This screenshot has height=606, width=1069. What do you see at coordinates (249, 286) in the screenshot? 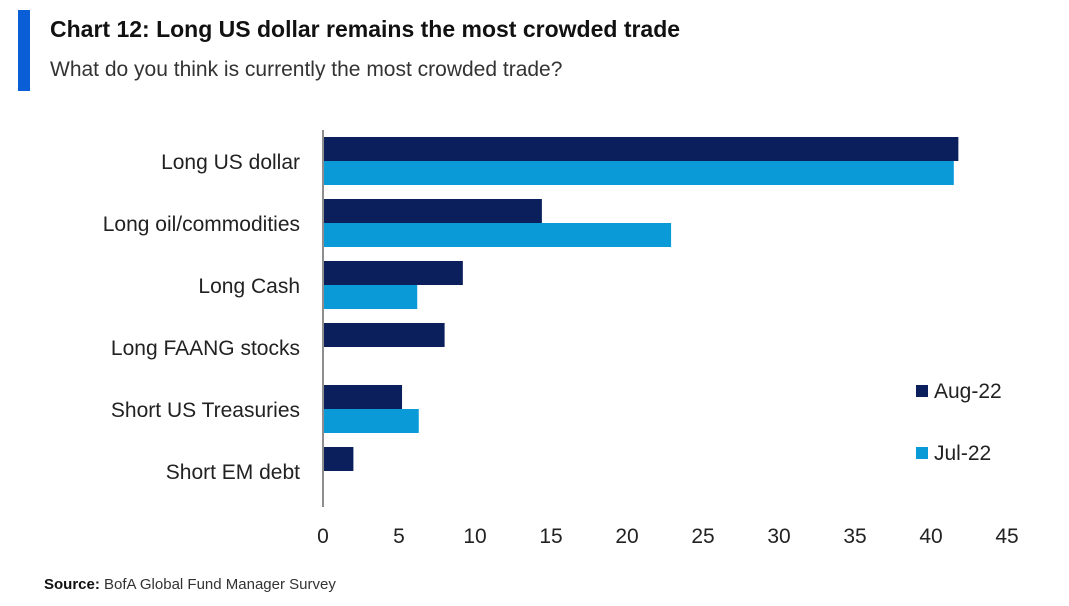
I see `category-label-long-cash: Long Cash` at bounding box center [249, 286].